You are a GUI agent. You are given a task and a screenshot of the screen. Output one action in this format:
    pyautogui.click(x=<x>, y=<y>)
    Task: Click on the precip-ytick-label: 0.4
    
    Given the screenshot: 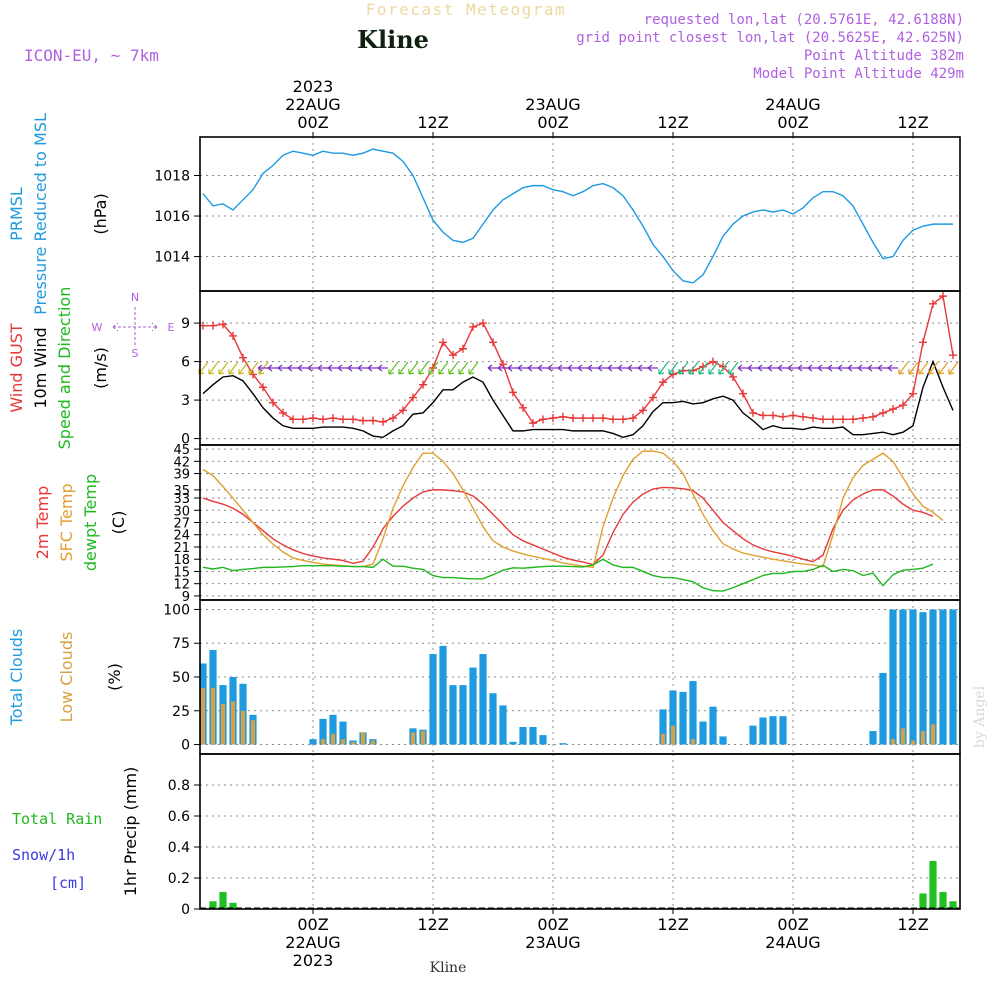 What is the action you would take?
    pyautogui.click(x=179, y=848)
    